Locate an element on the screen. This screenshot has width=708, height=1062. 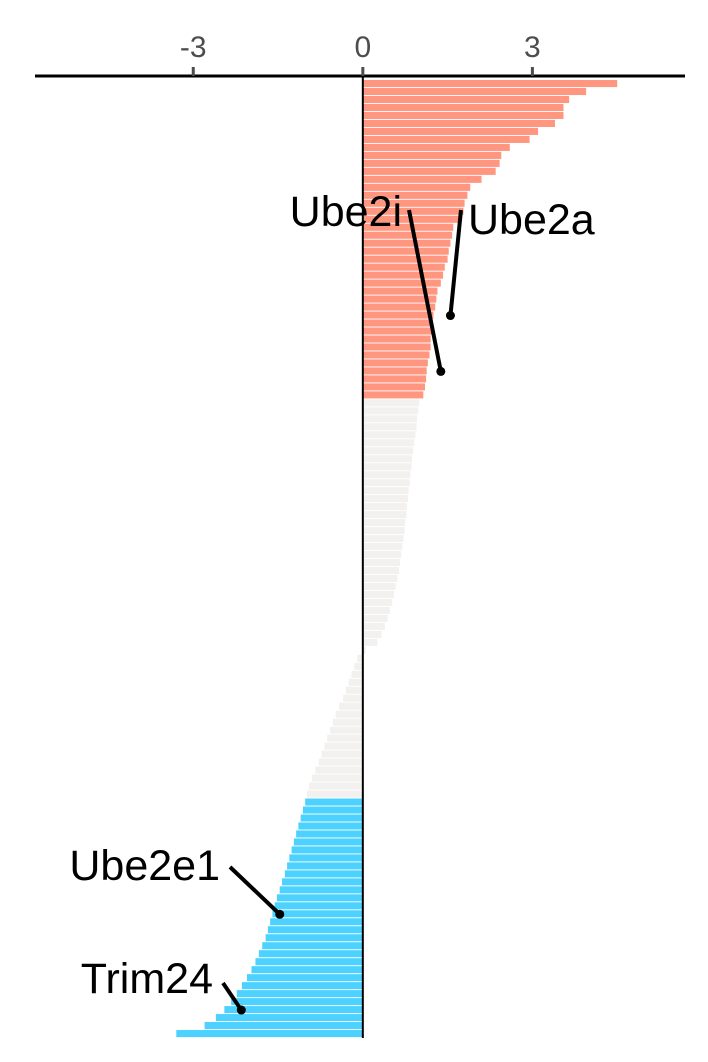
x-tick-label: -3 is located at coordinates (193, 47).